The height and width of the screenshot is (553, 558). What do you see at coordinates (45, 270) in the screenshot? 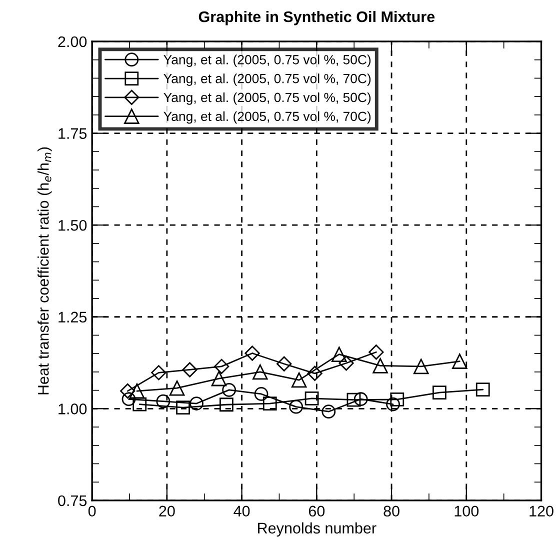
I see `y-axis-title: Heat transfer coefficient ratio (h$_{e}$/h$_{m}$)` at bounding box center [45, 270].